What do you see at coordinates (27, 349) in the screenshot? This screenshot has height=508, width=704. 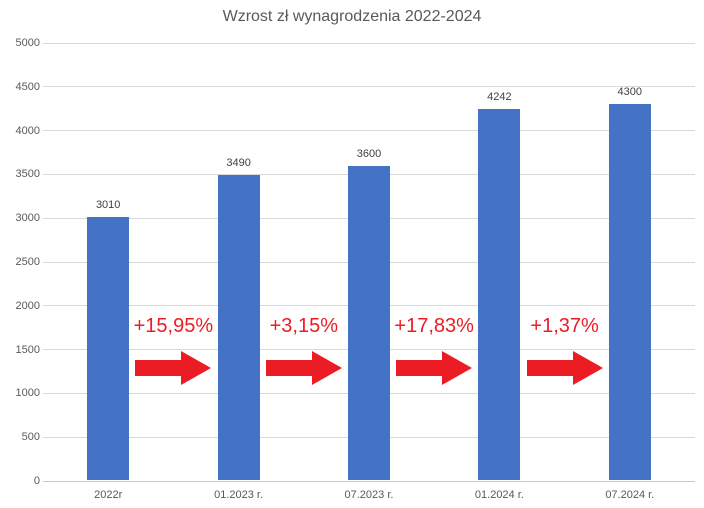 I see `y-axis-tick-label: 1500` at bounding box center [27, 349].